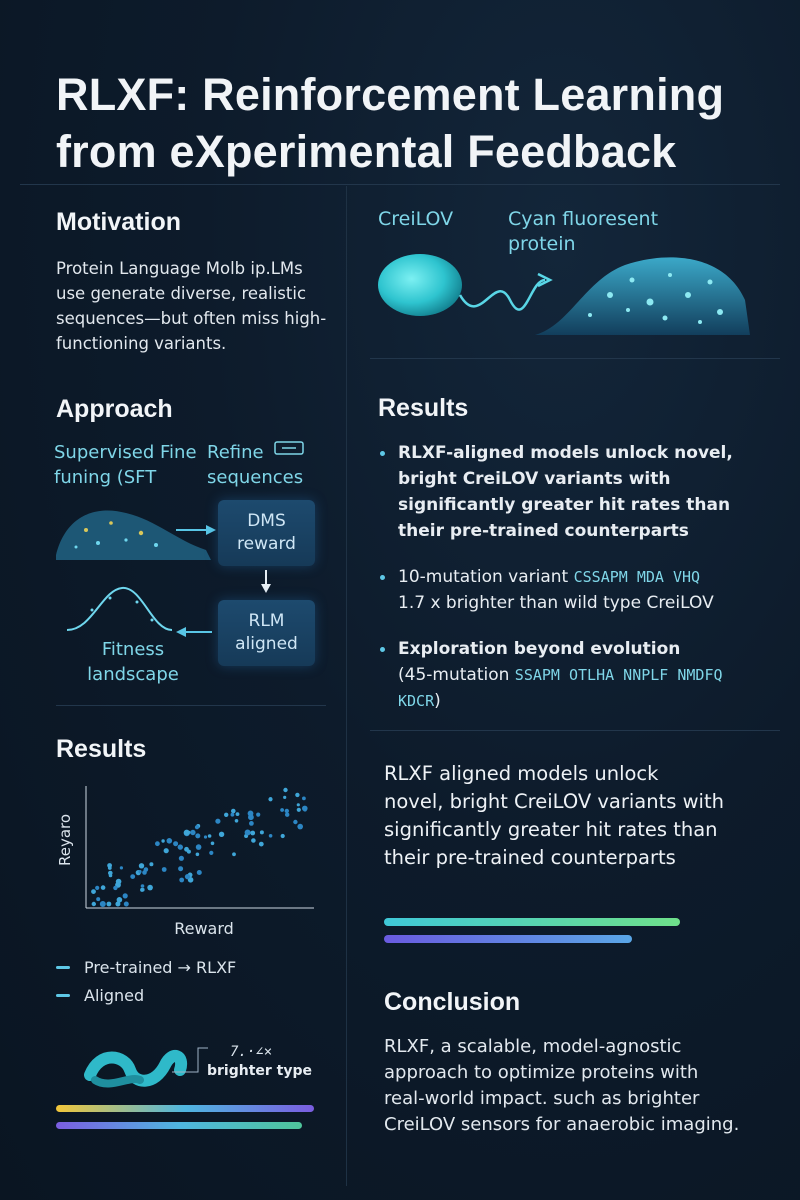 This screenshot has height=1200, width=800. What do you see at coordinates (251, 1052) in the screenshot?
I see `annotation-value: 7.·∠×` at bounding box center [251, 1052].